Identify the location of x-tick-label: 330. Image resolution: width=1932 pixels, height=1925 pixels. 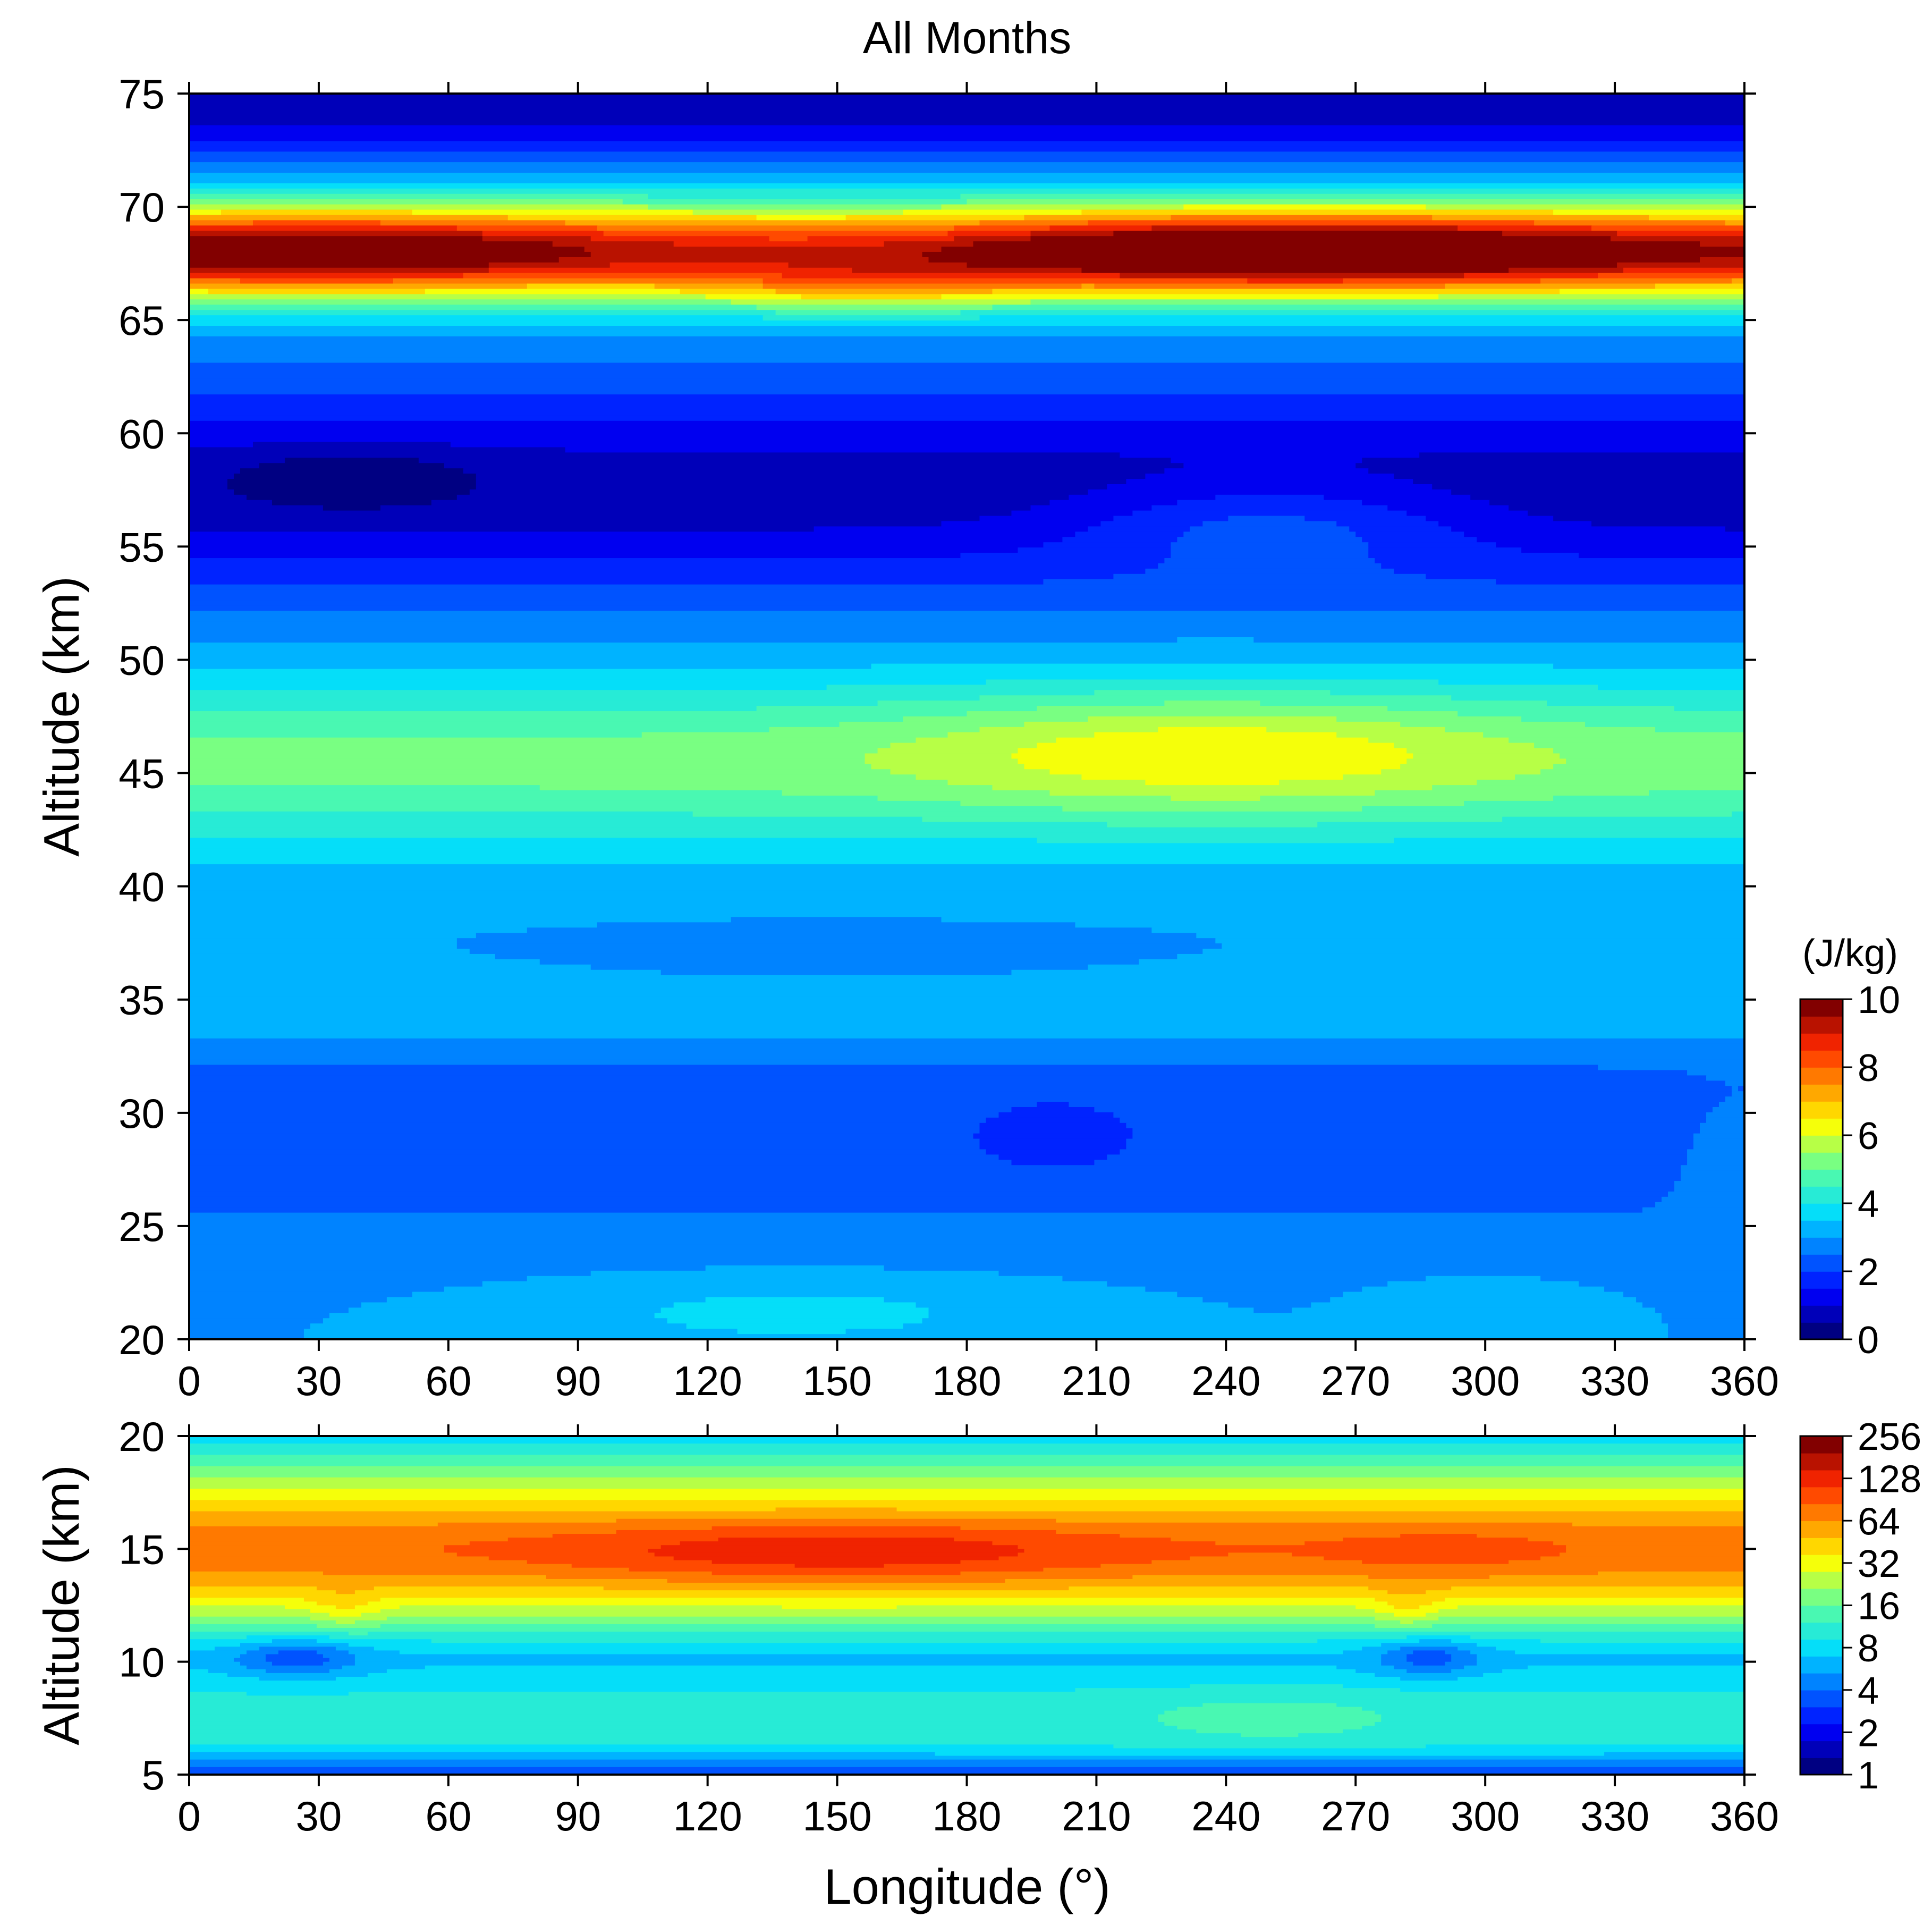
(1614, 1380).